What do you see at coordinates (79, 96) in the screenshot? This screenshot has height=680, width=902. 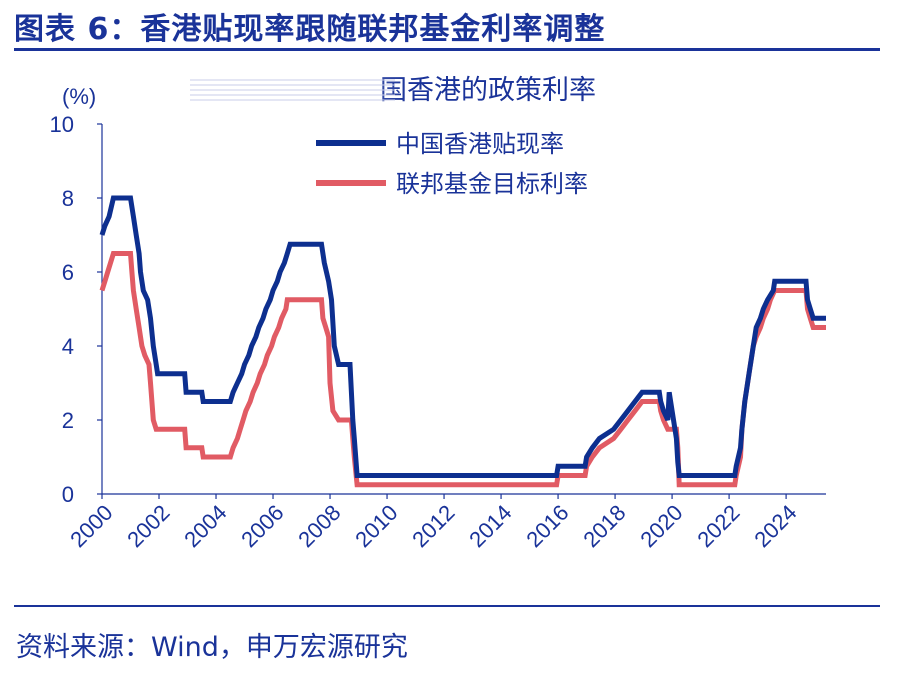 I see `y-axis-unit: (%)` at bounding box center [79, 96].